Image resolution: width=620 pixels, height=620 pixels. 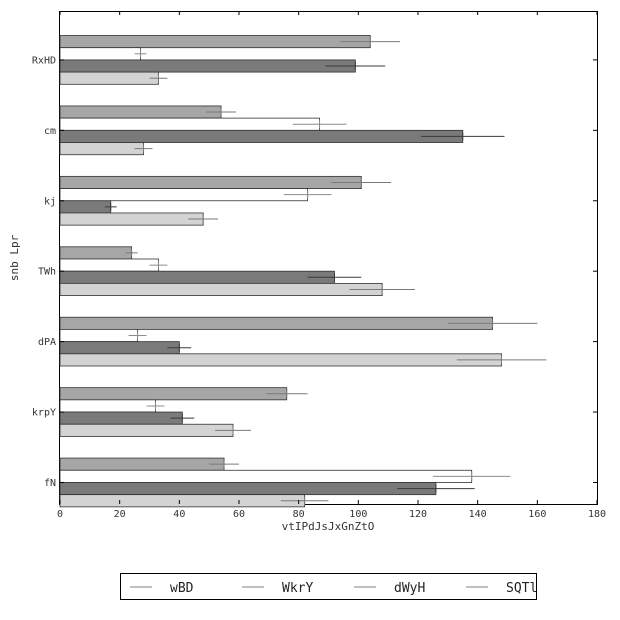 I want to click on bar-wbd-dpa, so click(x=276, y=323).